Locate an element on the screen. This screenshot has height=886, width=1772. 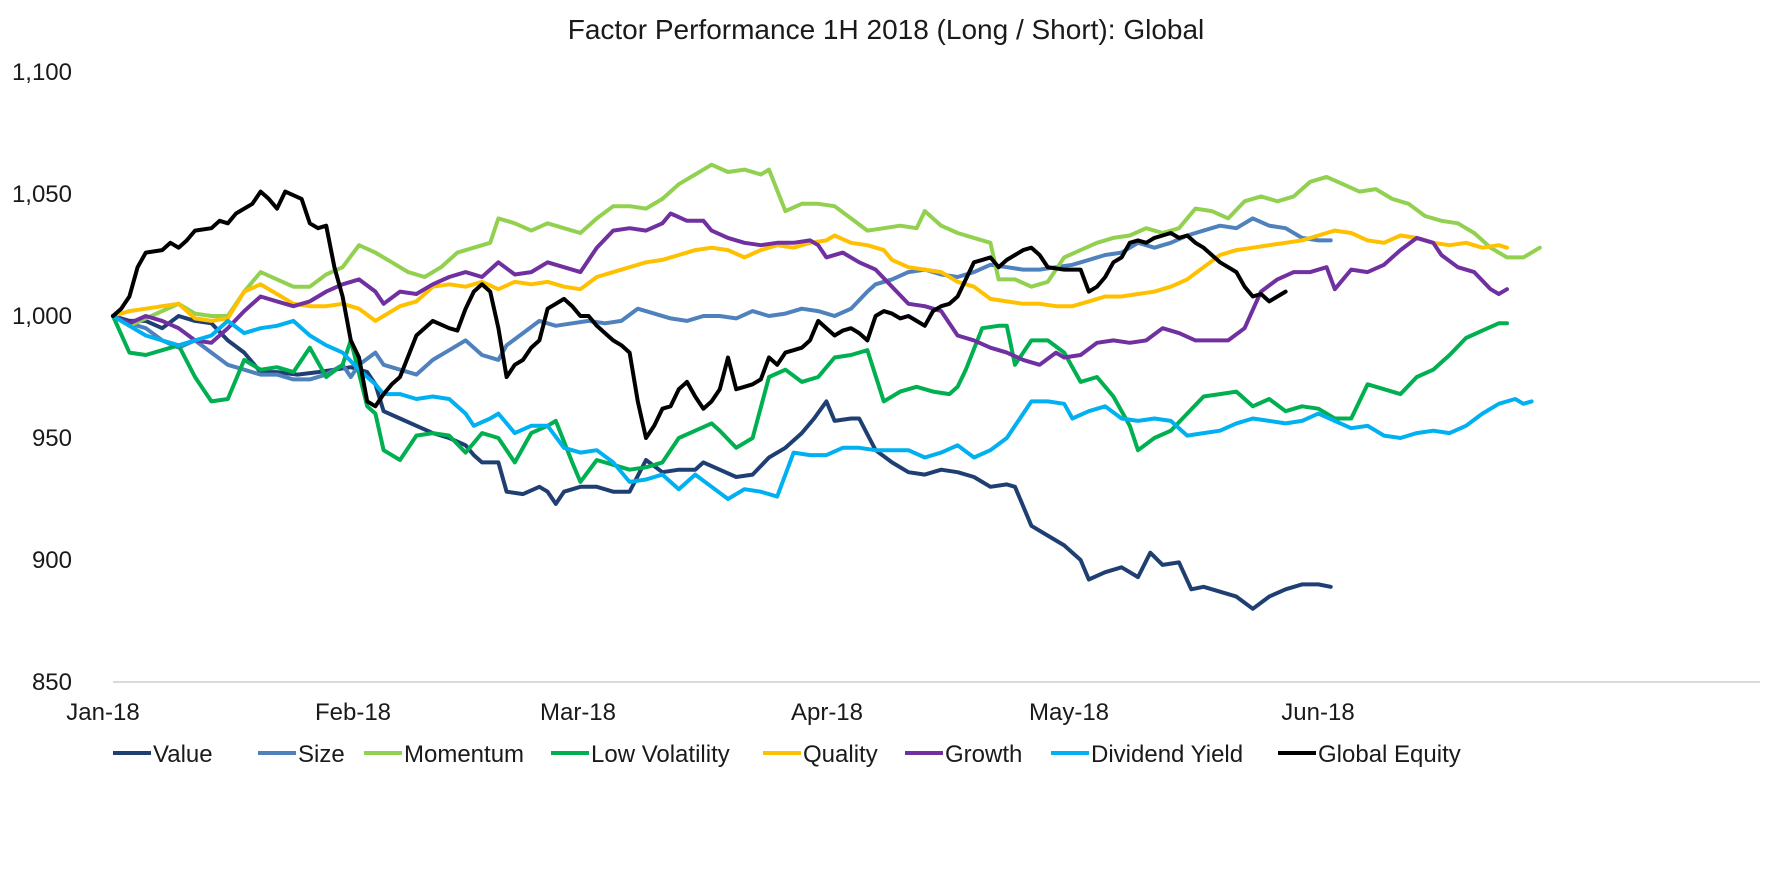
legend-item: Value is located at coordinates (163, 754).